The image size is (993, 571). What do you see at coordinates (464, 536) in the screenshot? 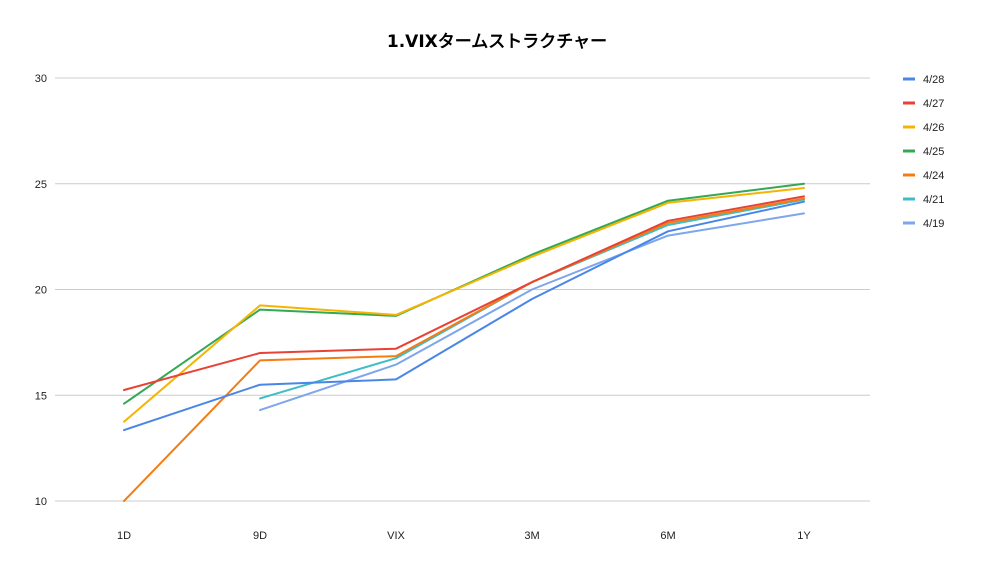
I see `x-axis-ticks: 1D 9D VIX 3M 6M 1Y` at bounding box center [464, 536].